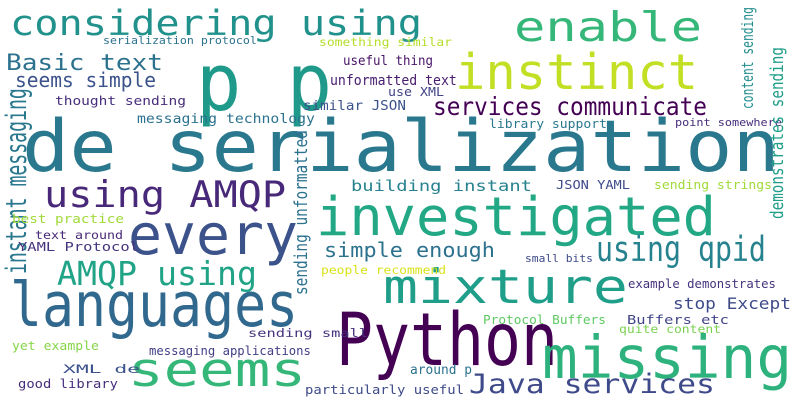 The height and width of the screenshot is (400, 800). What do you see at coordinates (78, 246) in the screenshot?
I see `word-yaml-protocol: YAML Protocol` at bounding box center [78, 246].